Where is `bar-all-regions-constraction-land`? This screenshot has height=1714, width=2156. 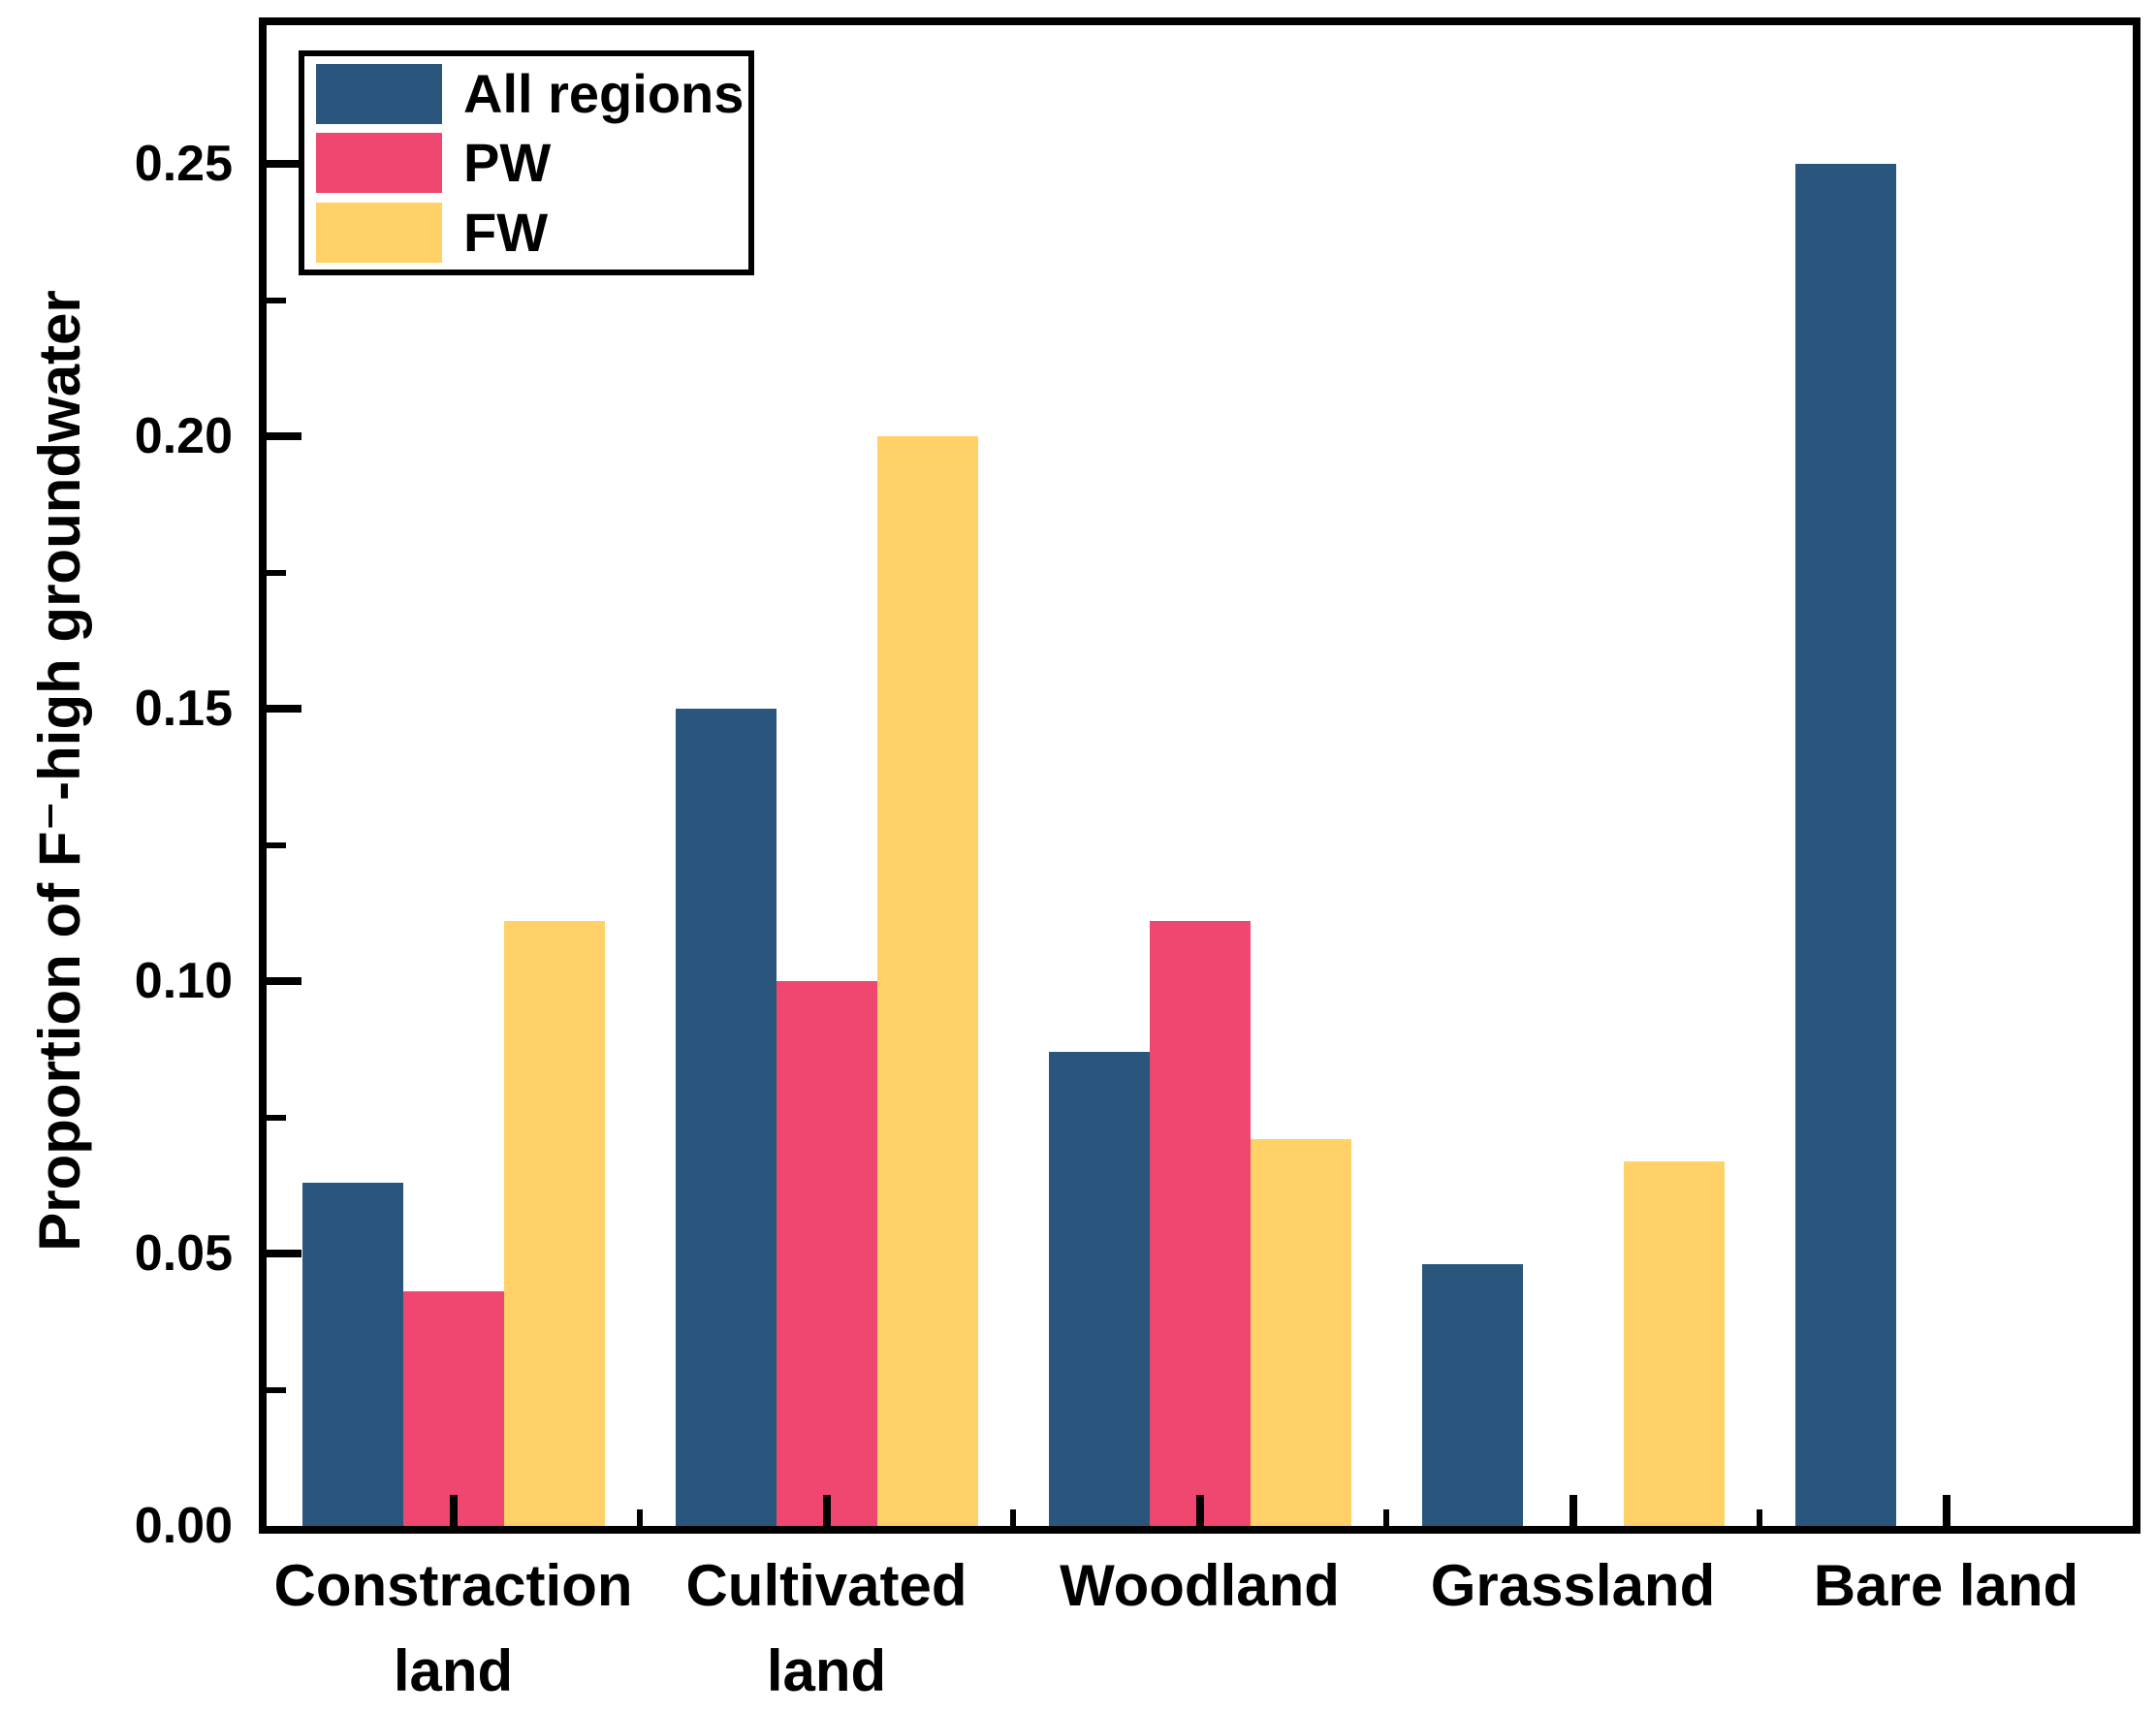 bar-all-regions-constraction-land is located at coordinates (352, 1354).